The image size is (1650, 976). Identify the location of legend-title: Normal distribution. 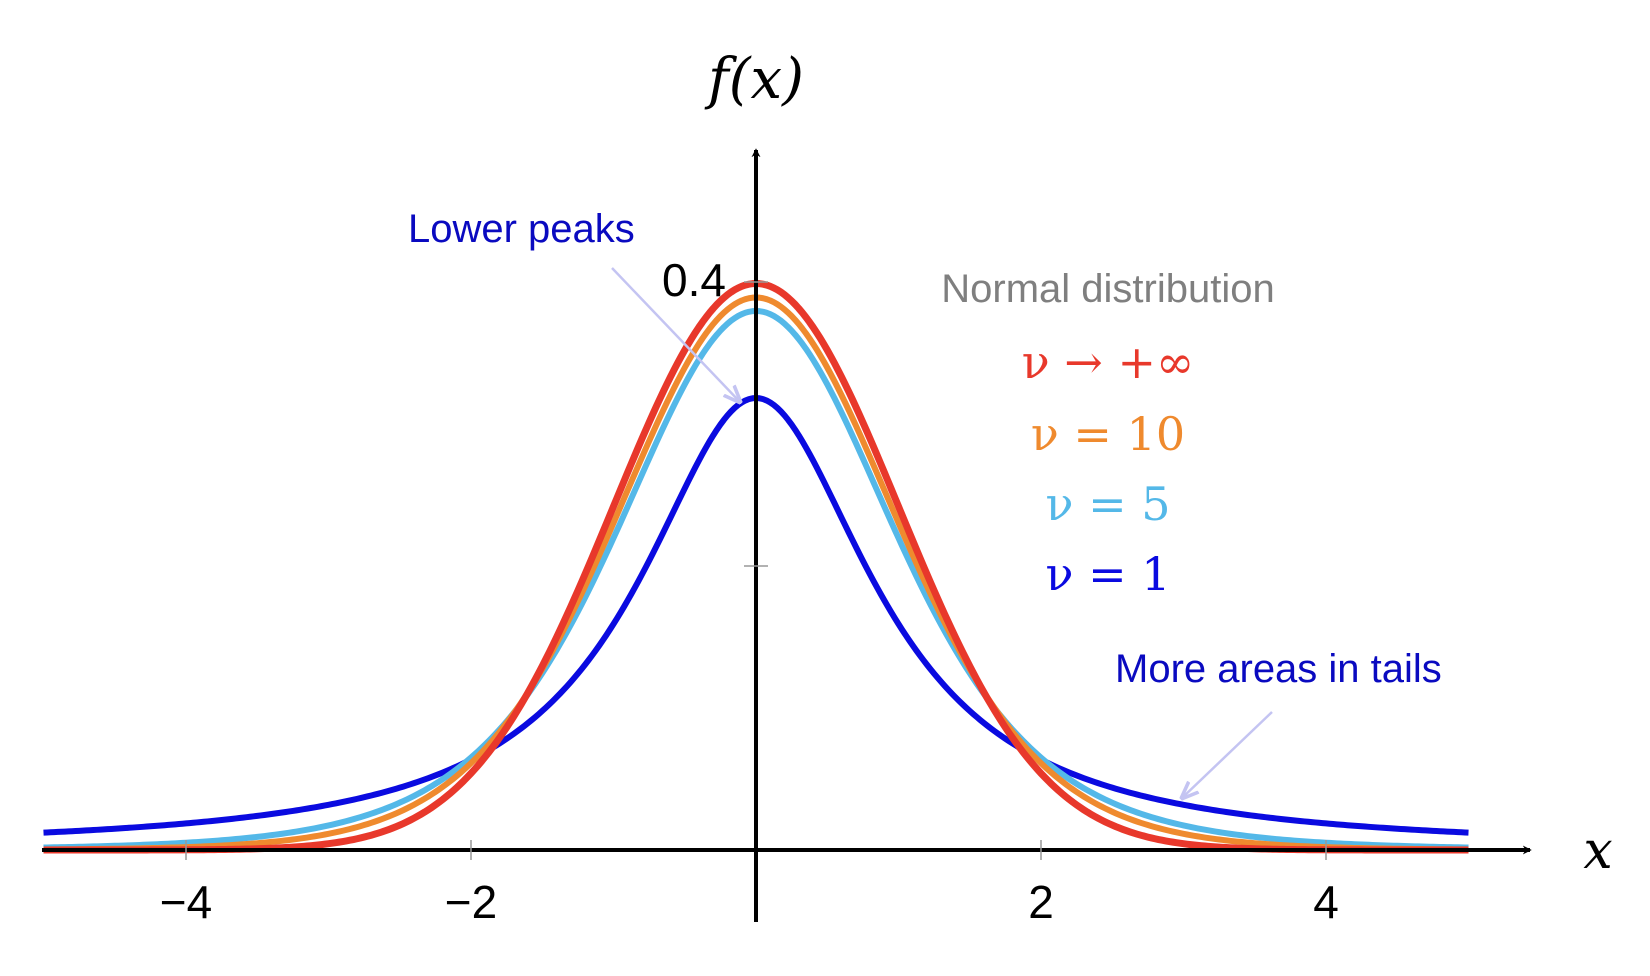
(1107, 289).